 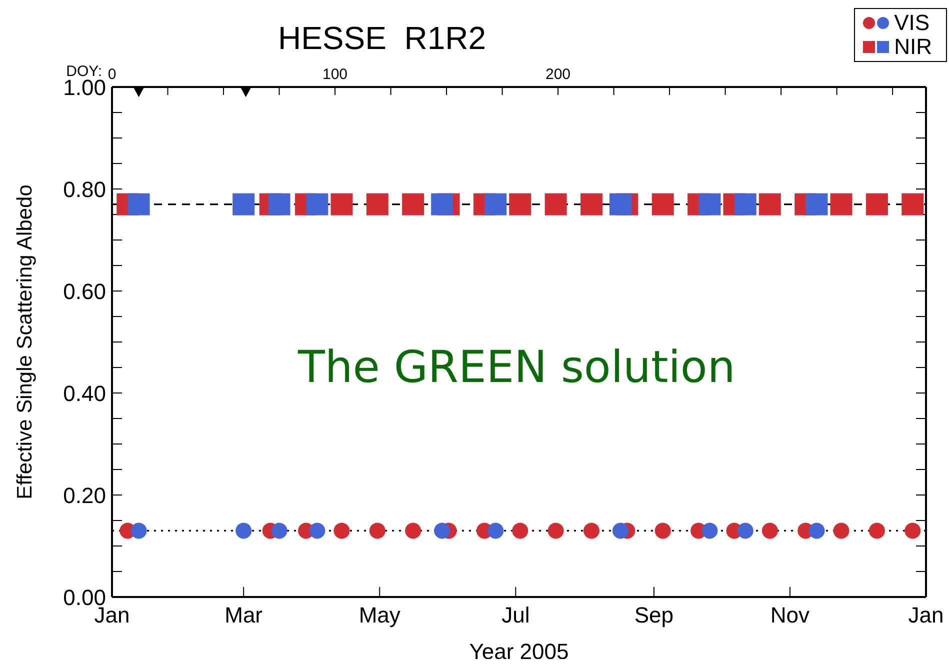 I want to click on legend-label: VIS, so click(x=912, y=22).